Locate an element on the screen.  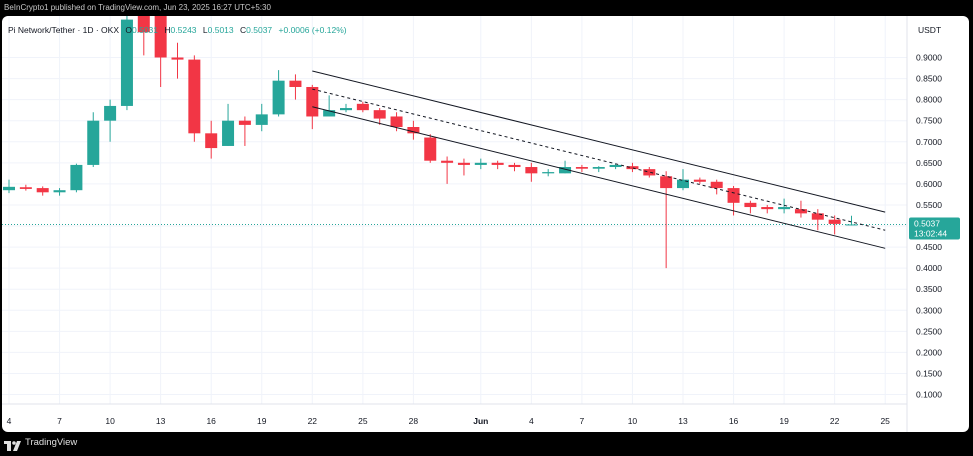
close-value: 0.5037 is located at coordinates (259, 30).